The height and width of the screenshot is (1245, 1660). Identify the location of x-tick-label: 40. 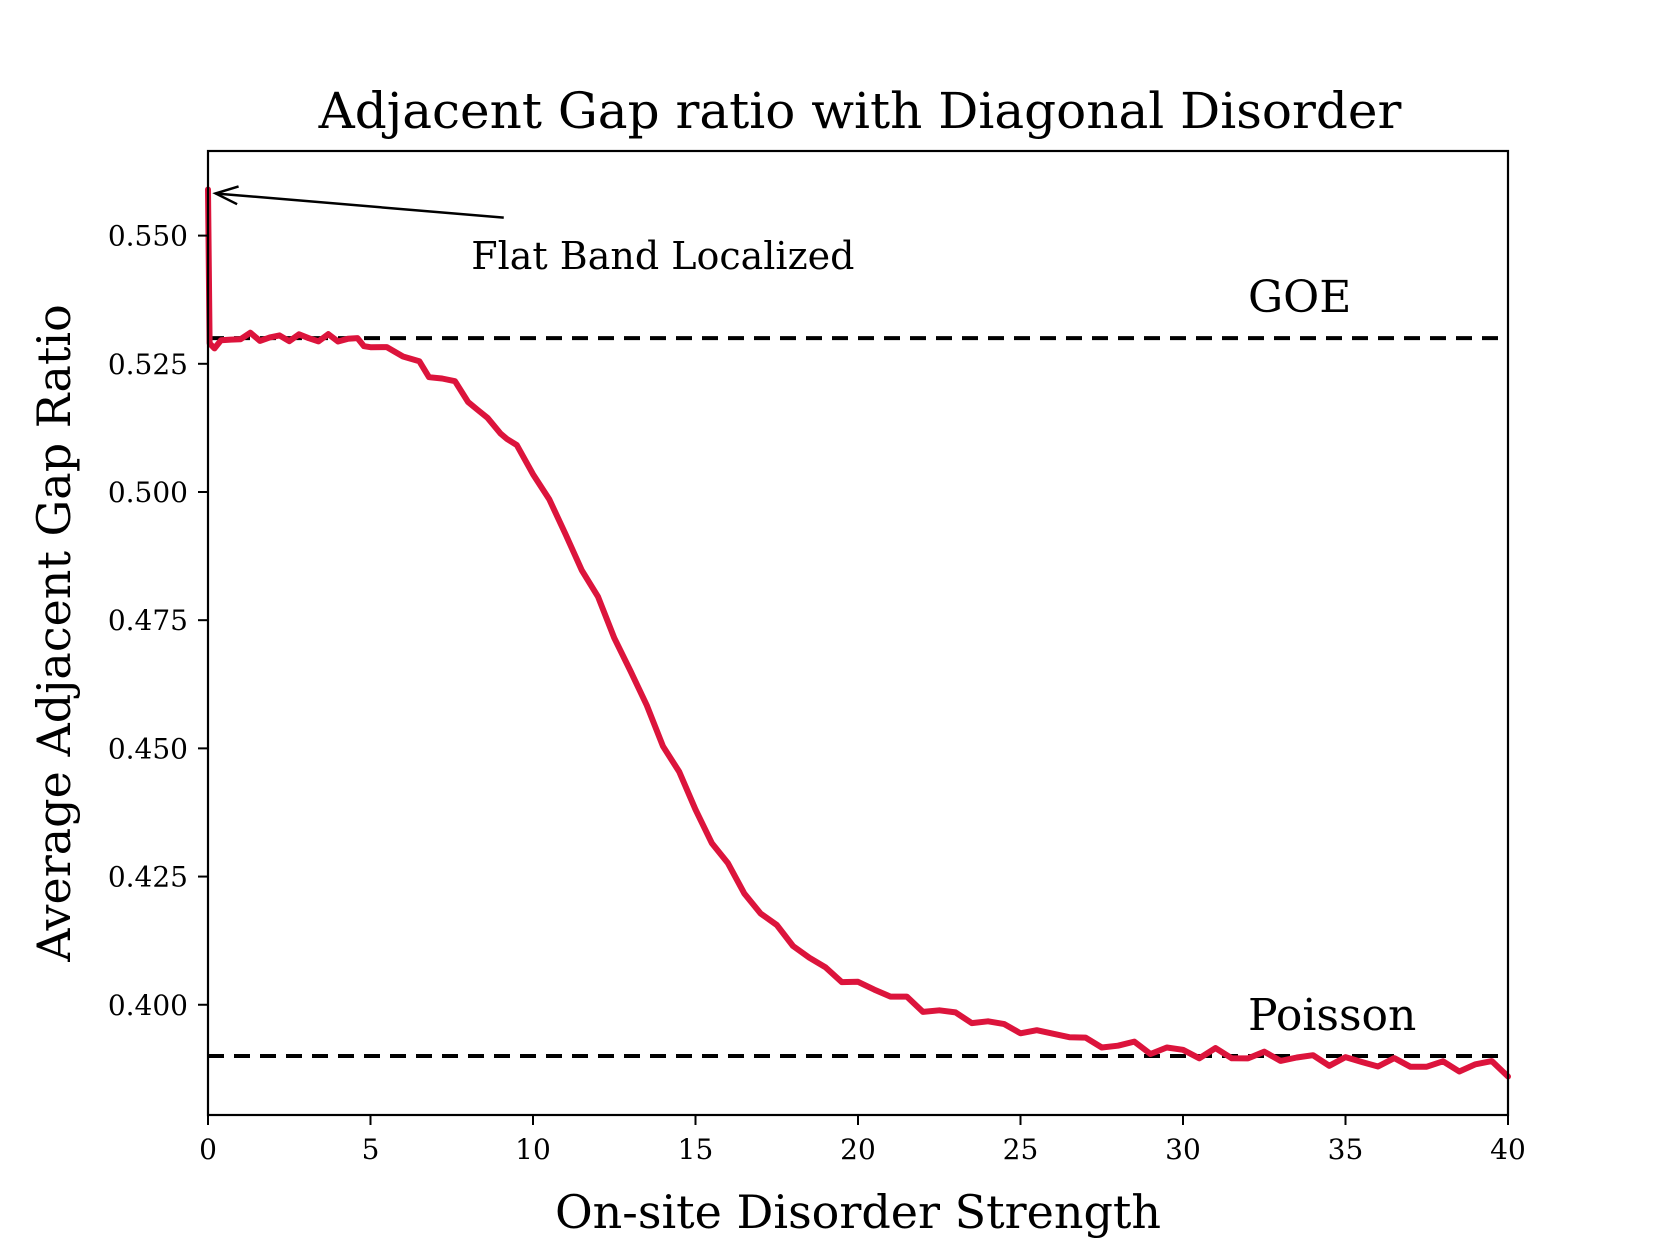
(1508, 1149).